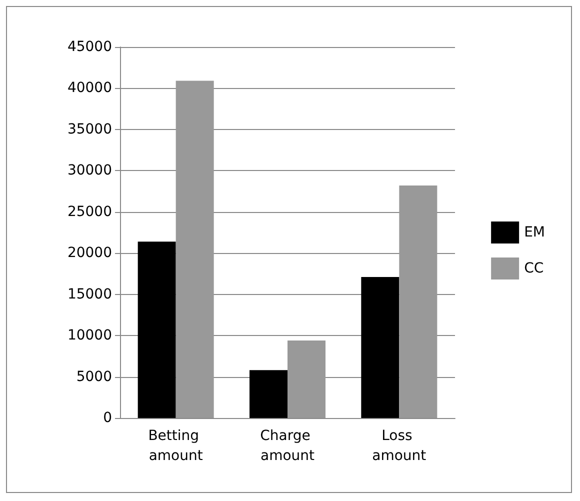  Describe the element at coordinates (399, 446) in the screenshot. I see `x-tick-label: Loss amount` at that location.